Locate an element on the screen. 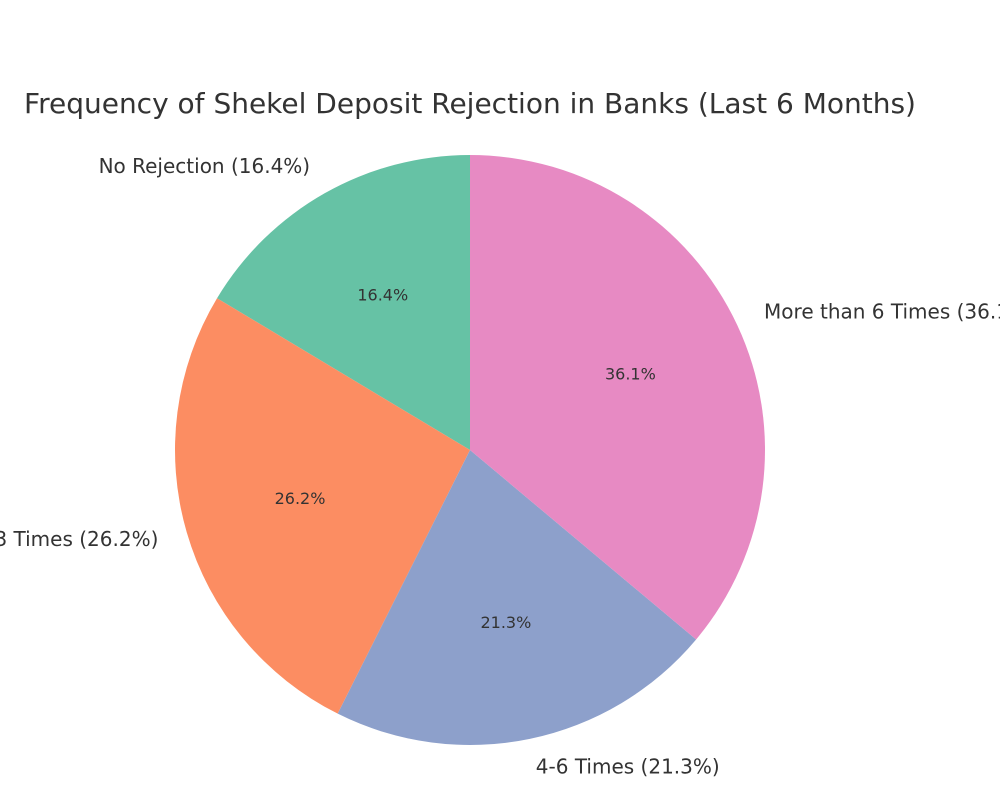  slice-label: 1-3 Times (26.2%) is located at coordinates (79, 539).